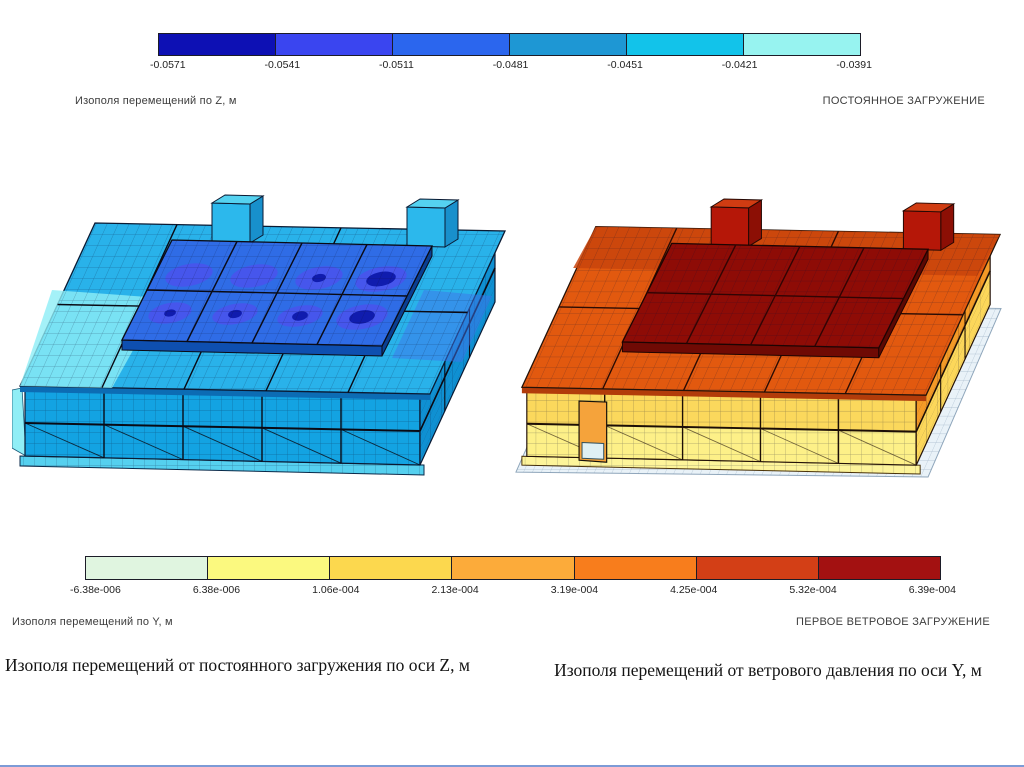  What do you see at coordinates (739, 65) in the screenshot?
I see `colorbar-z-tick: -0.0421` at bounding box center [739, 65].